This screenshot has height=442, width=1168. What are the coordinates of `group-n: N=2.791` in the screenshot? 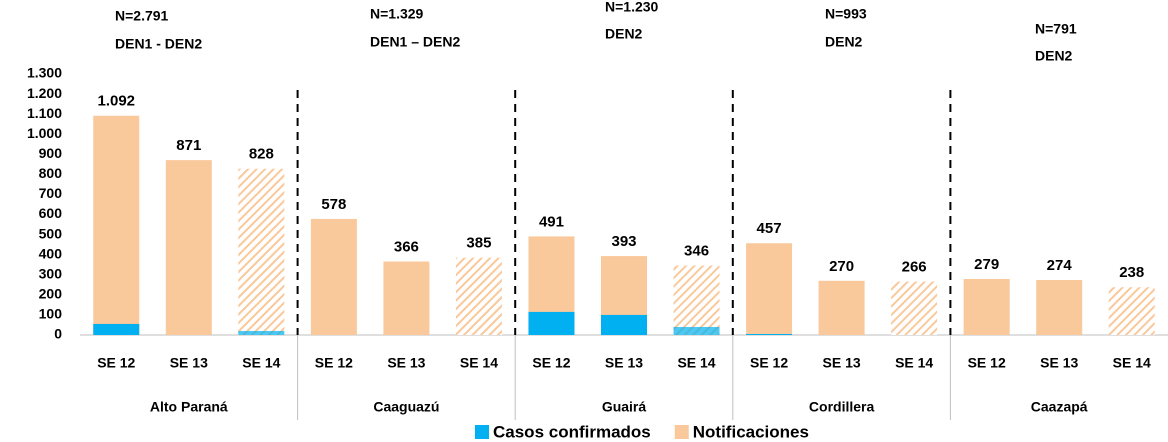 It's located at (142, 16).